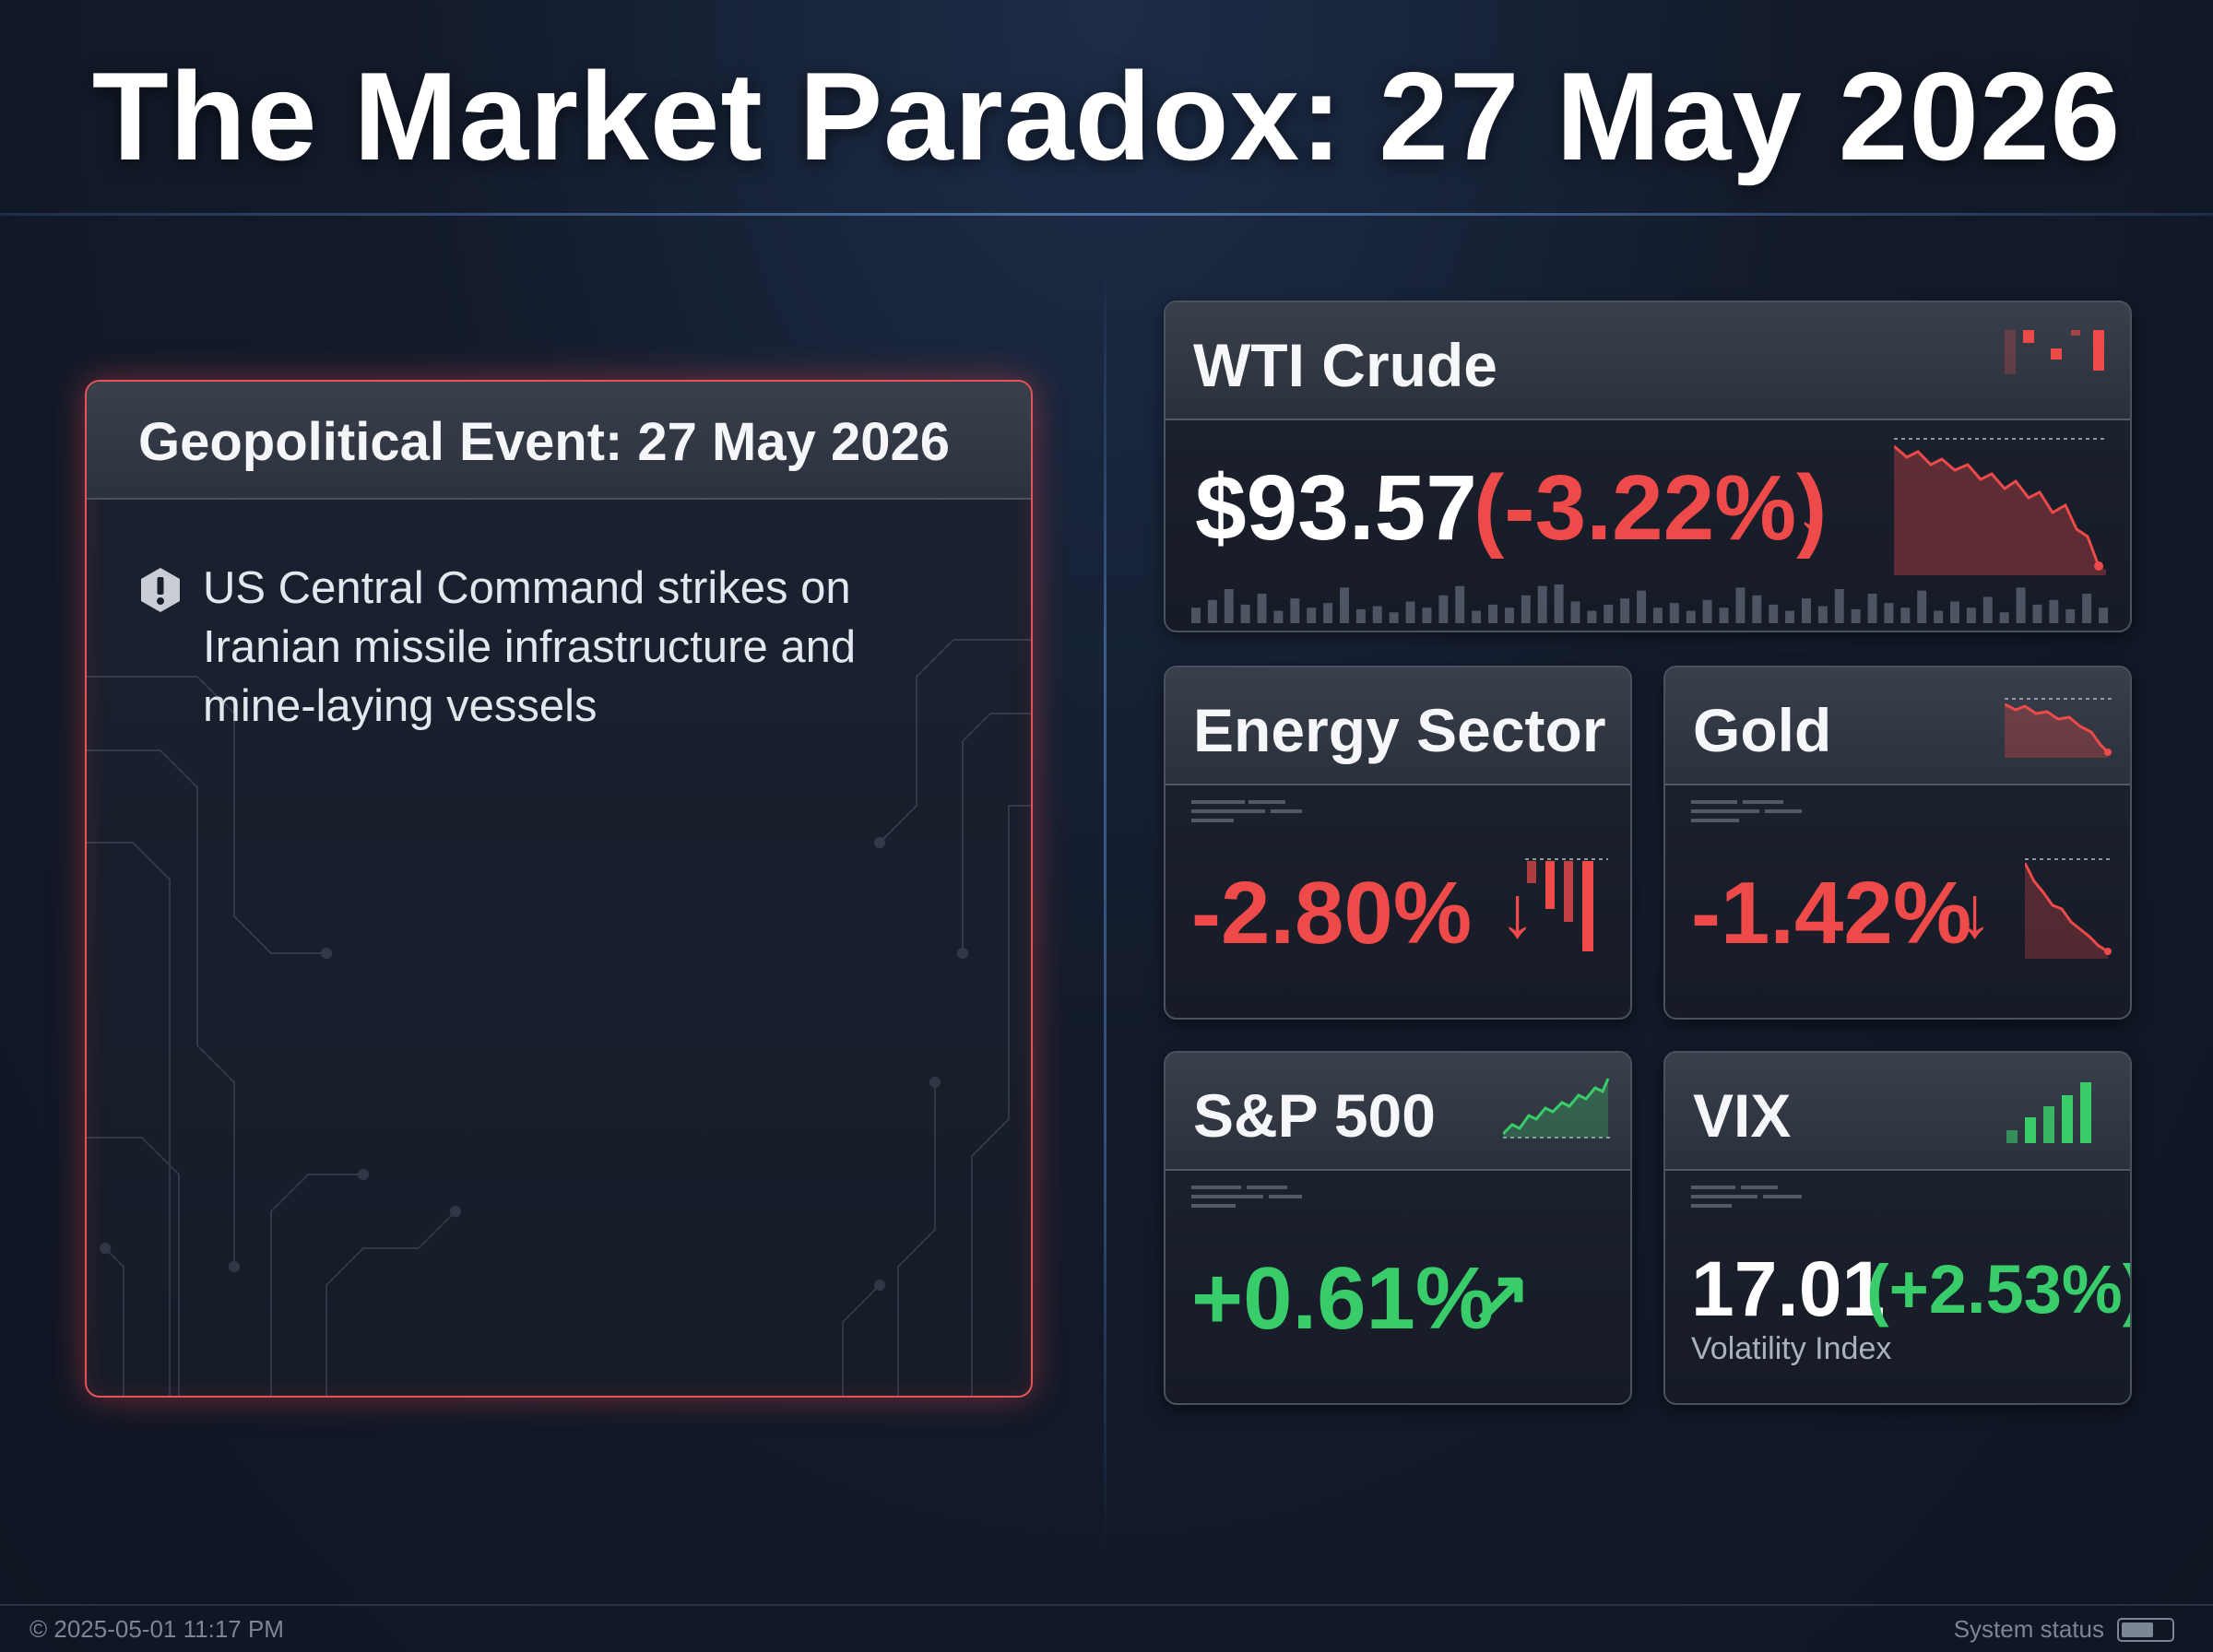  Describe the element at coordinates (1831, 913) in the screenshot. I see `gold-change: -1.42%` at that location.